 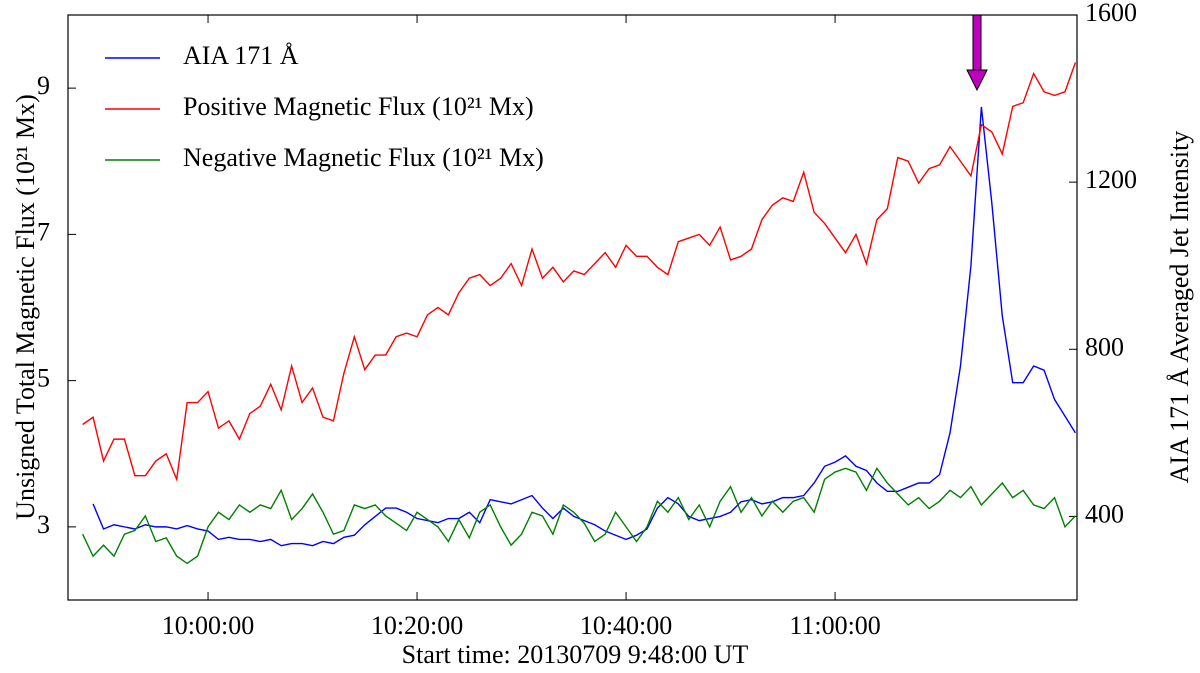 What do you see at coordinates (575, 654) in the screenshot?
I see `x-axis-label: Start time: 20130709 9:48:00 UT` at bounding box center [575, 654].